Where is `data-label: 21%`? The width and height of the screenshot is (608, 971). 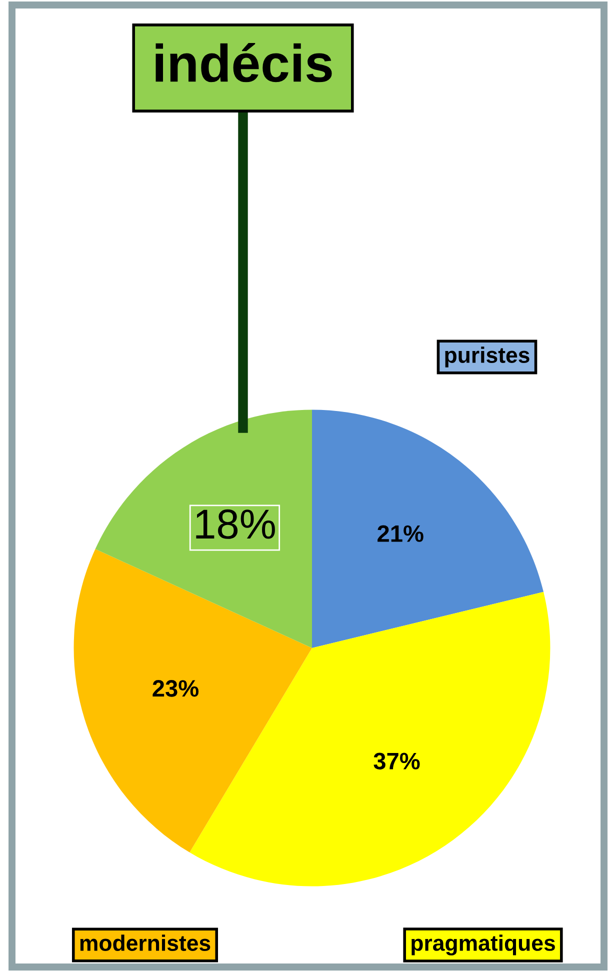
data-label: 21% is located at coordinates (401, 533).